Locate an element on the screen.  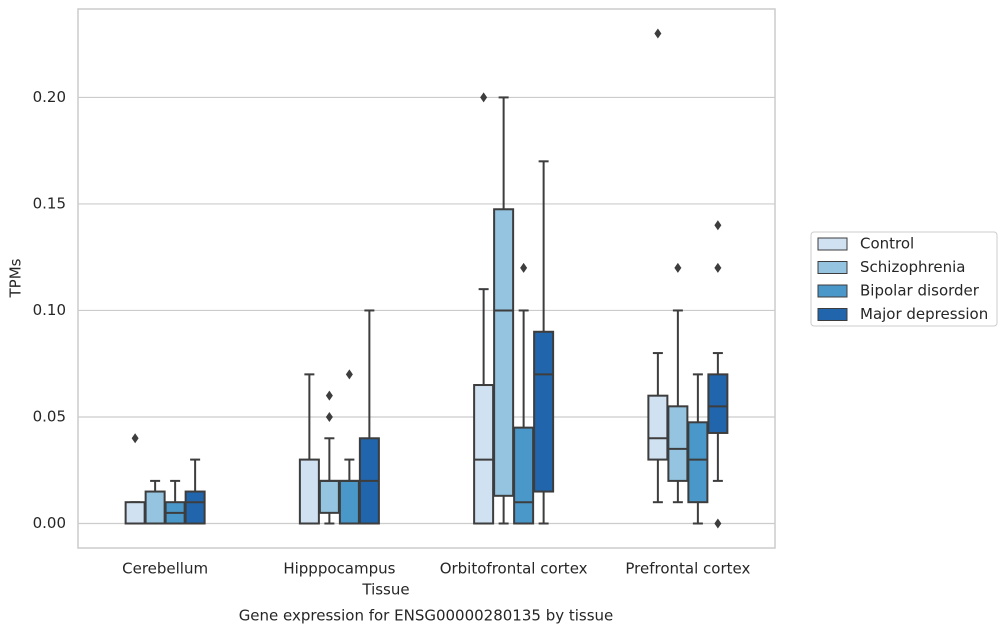
y-tick-label: 0.00 is located at coordinates (49, 523).